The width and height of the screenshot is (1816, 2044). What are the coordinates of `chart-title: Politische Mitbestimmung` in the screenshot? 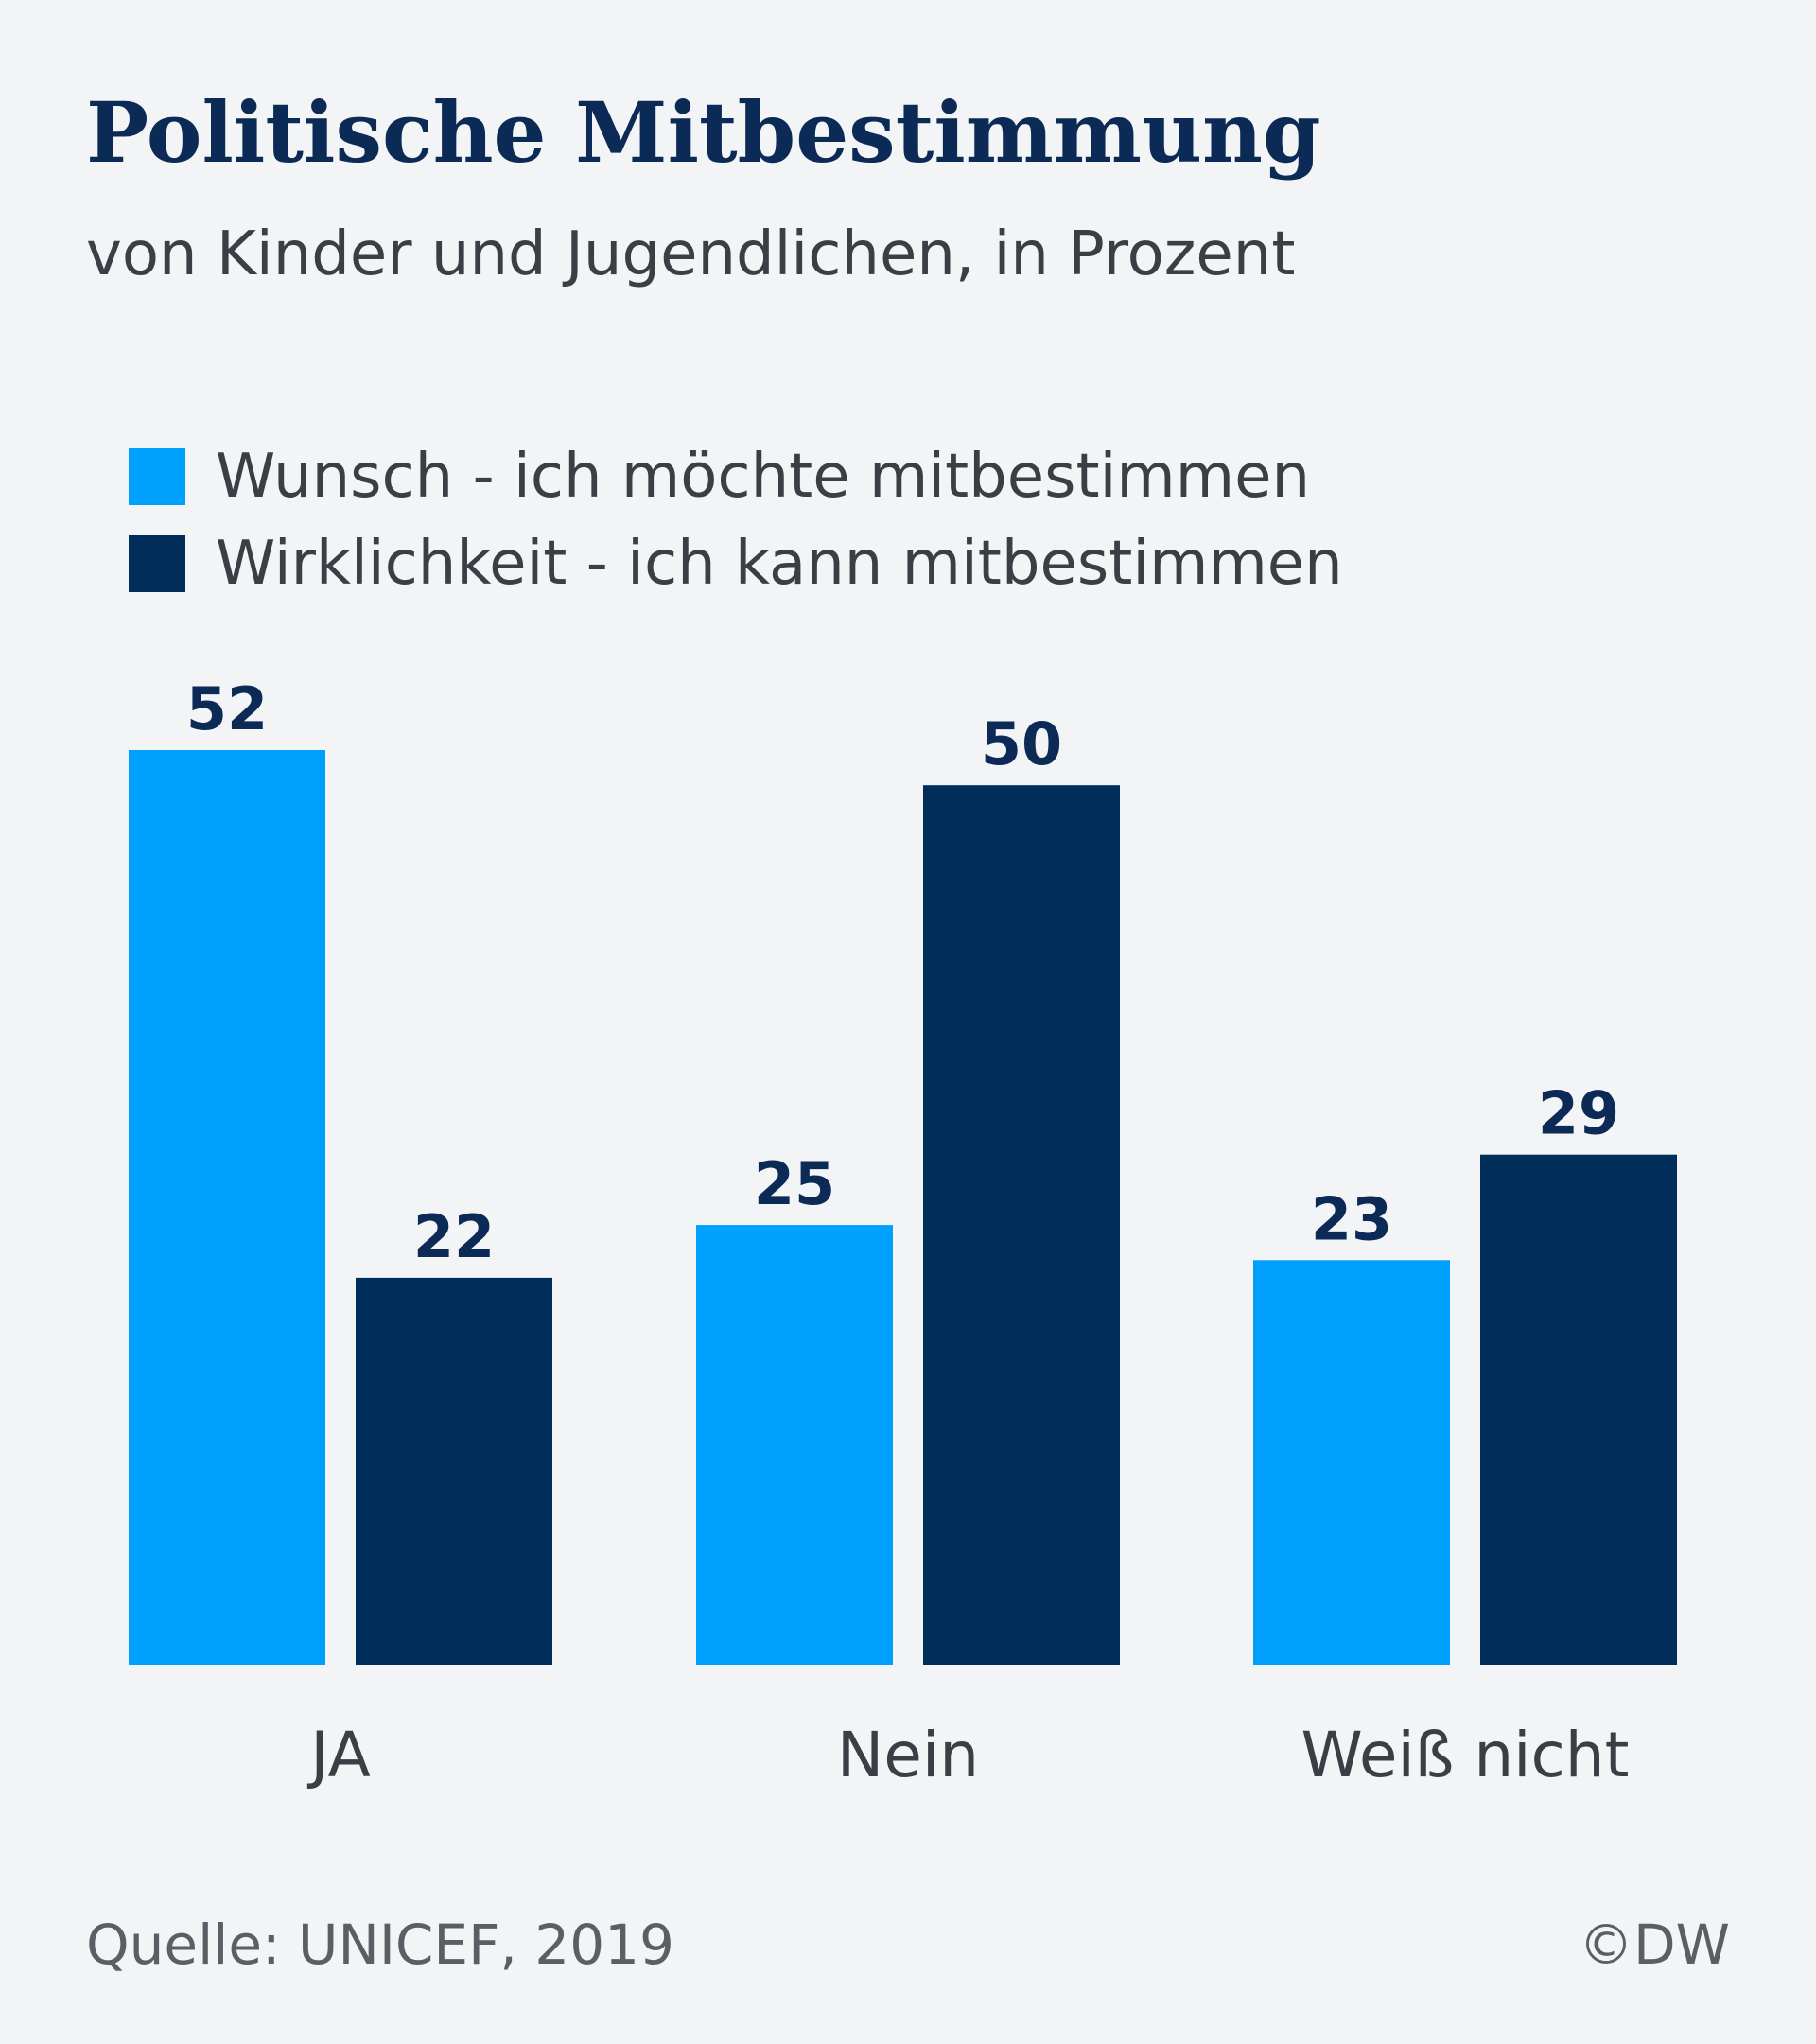 It's located at (703, 132).